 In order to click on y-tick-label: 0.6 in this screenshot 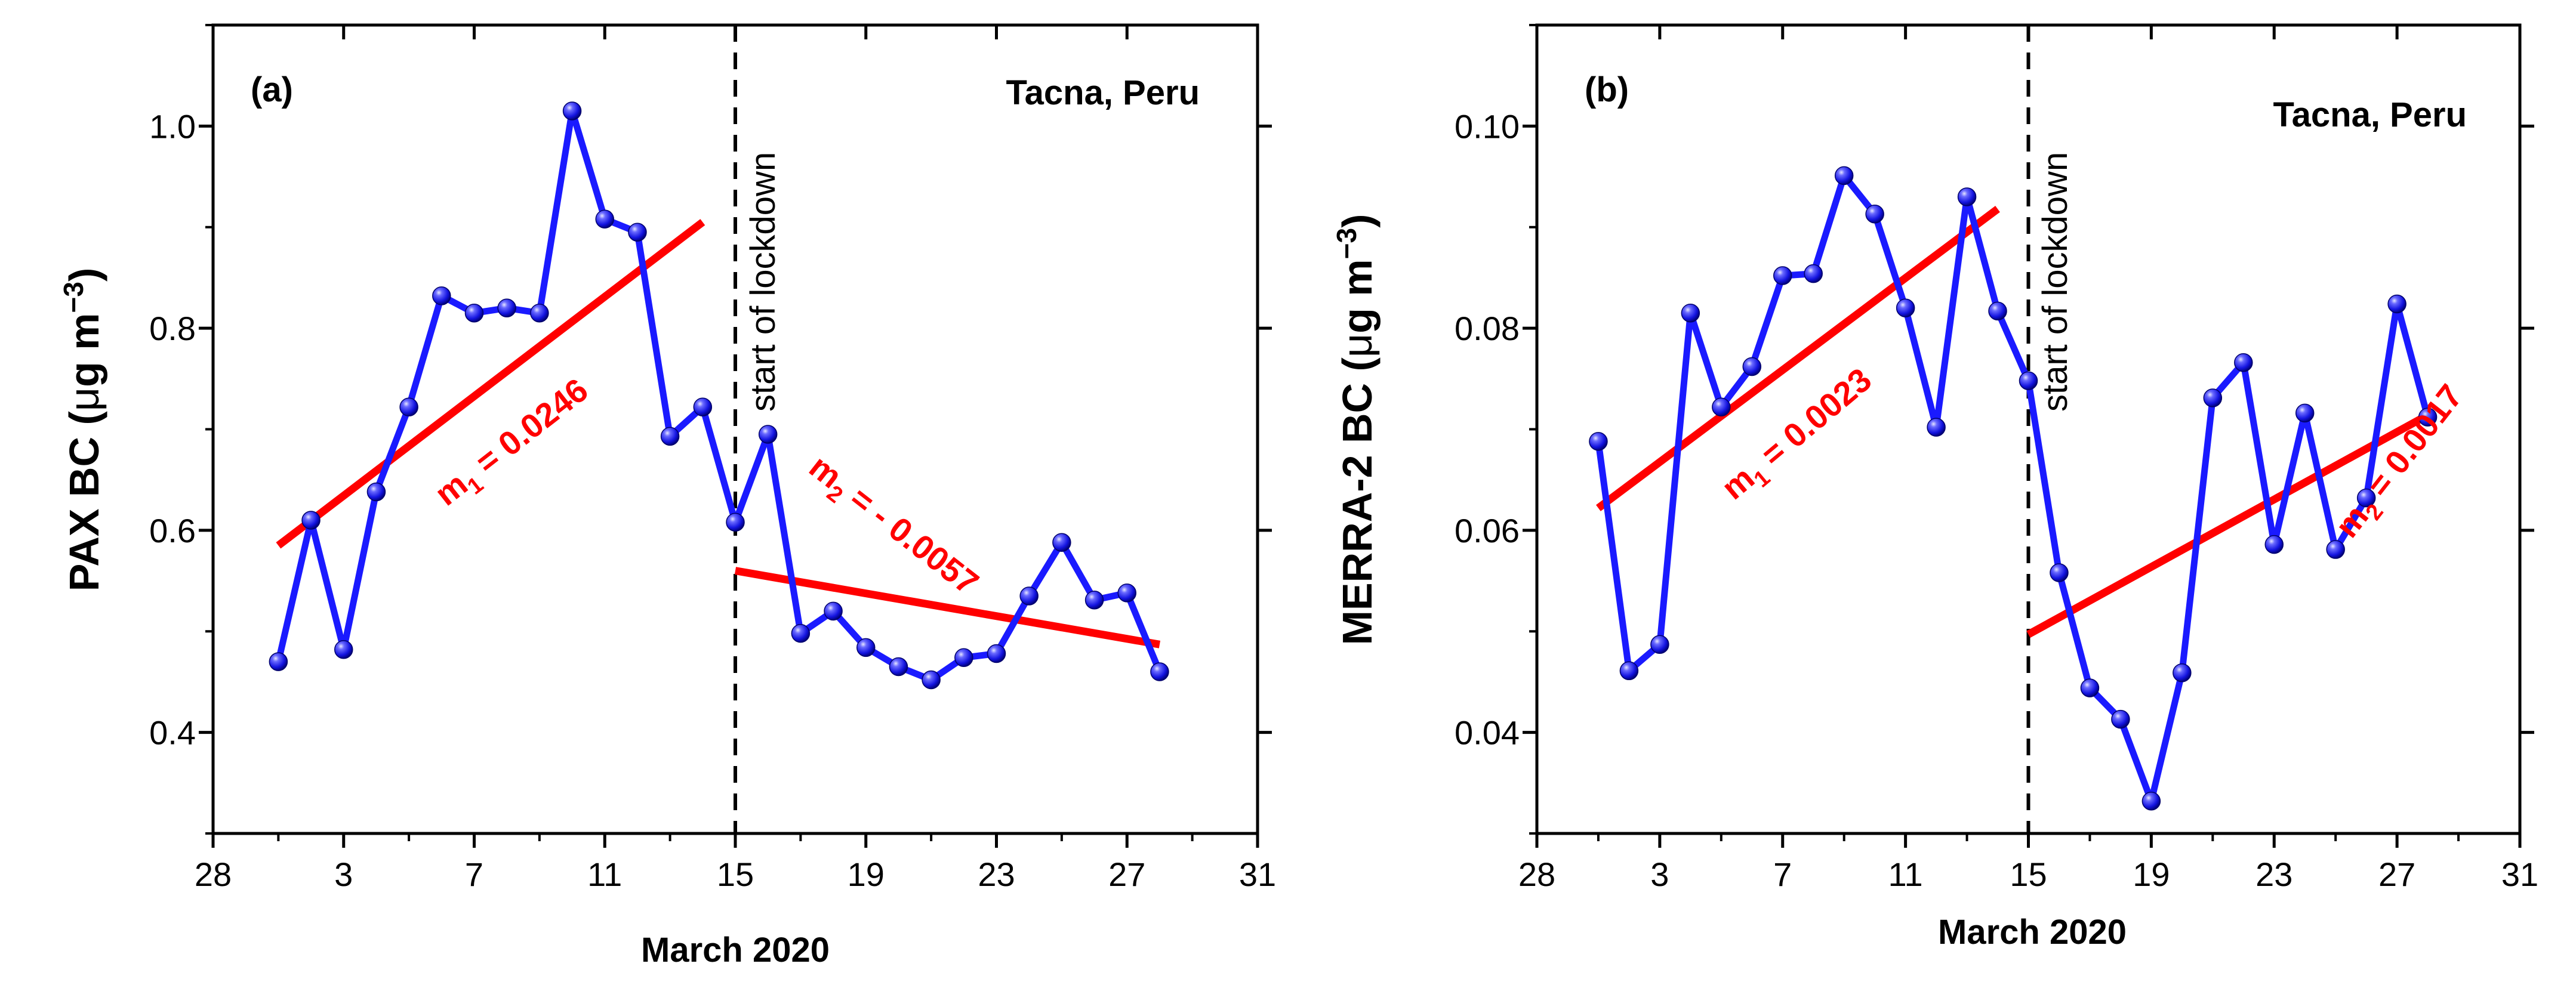, I will do `click(172, 530)`.